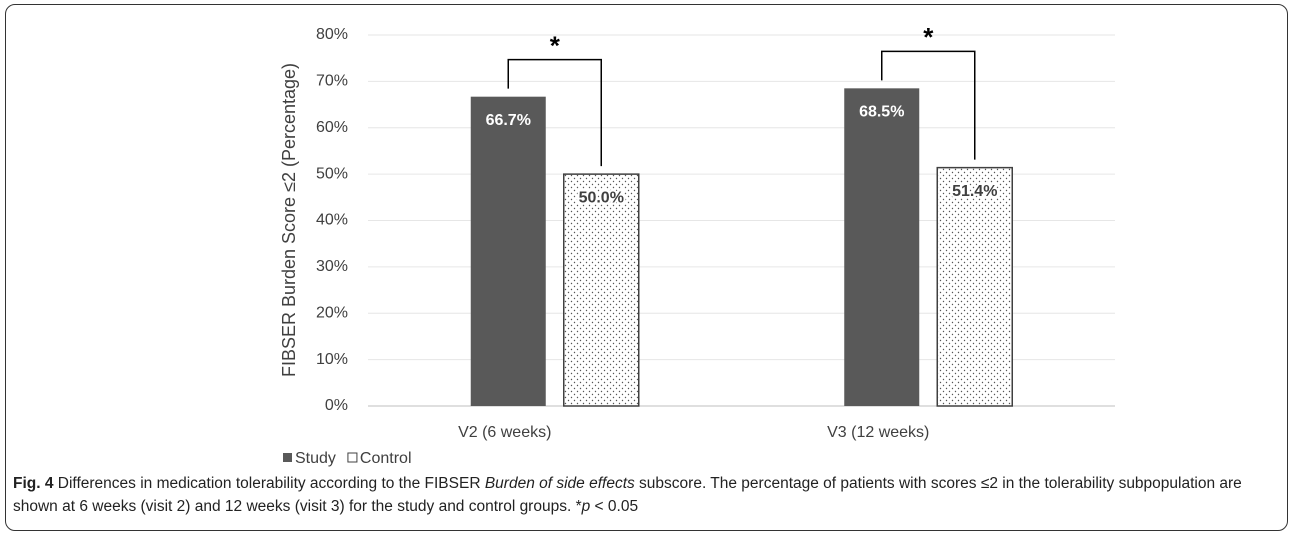 The width and height of the screenshot is (1295, 537). What do you see at coordinates (878, 432) in the screenshot?
I see `x-tick-label: V3 (12 weeks)` at bounding box center [878, 432].